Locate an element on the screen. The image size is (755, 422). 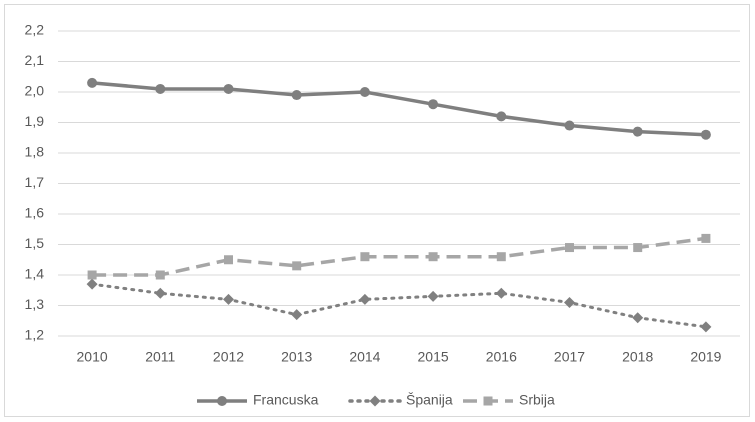
y-tick-label: 1,8 is located at coordinates (35, 152).